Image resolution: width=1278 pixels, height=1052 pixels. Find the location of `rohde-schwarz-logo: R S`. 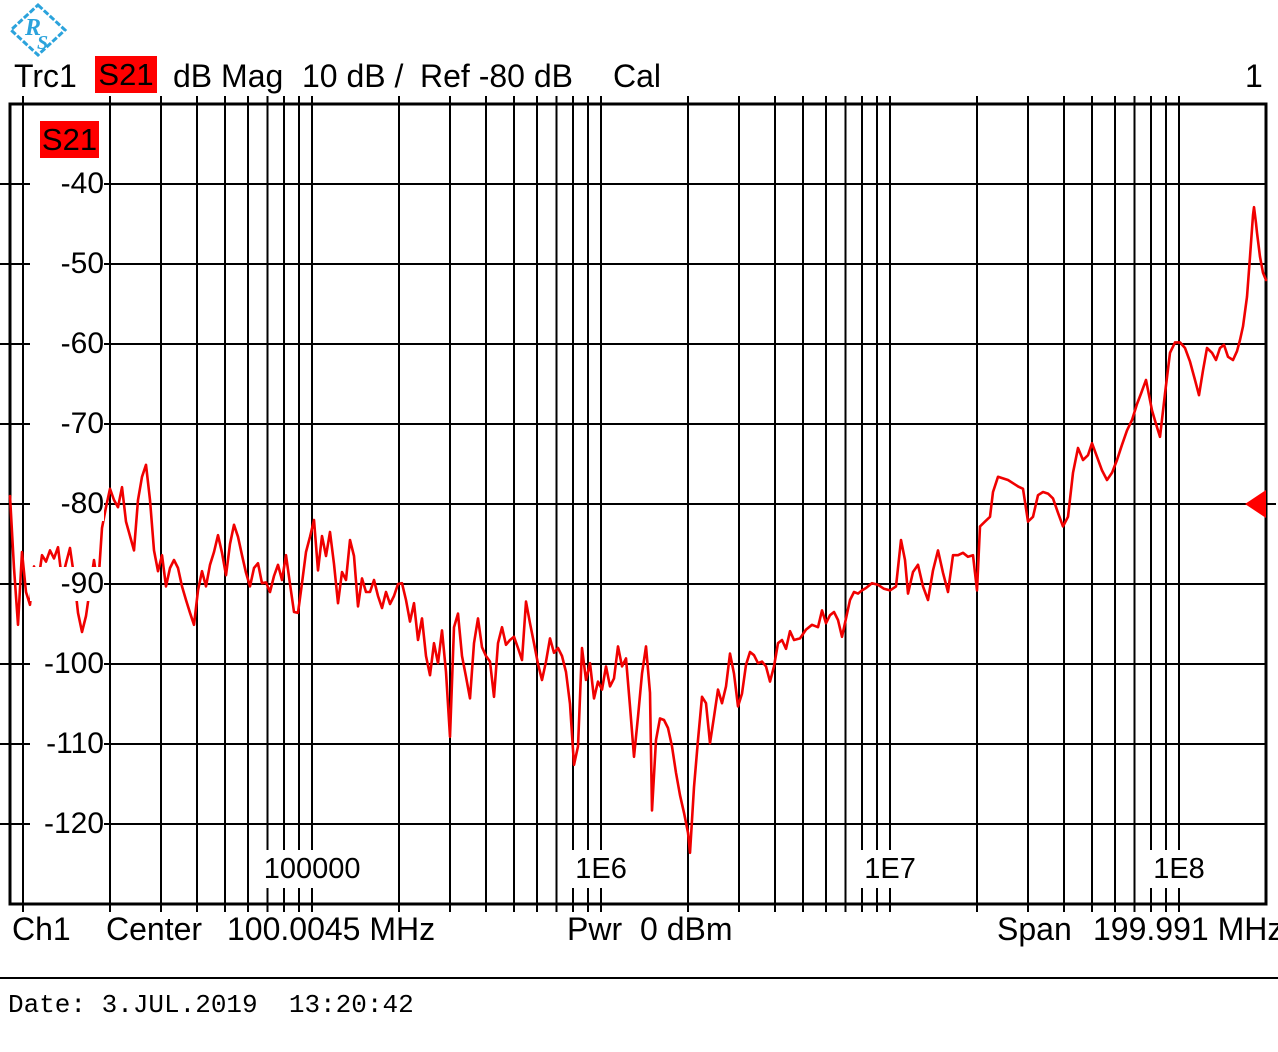

rohde-schwarz-logo: R S is located at coordinates (38, 30).